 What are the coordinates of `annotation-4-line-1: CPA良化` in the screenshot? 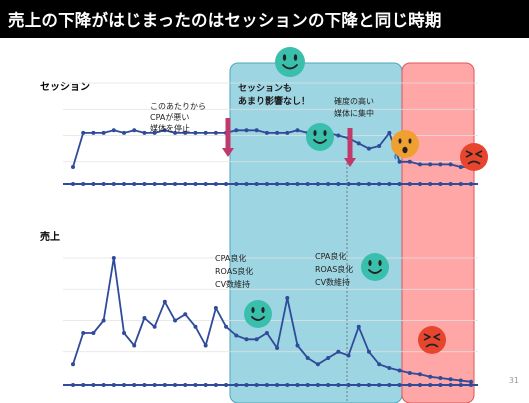 It's located at (230, 258).